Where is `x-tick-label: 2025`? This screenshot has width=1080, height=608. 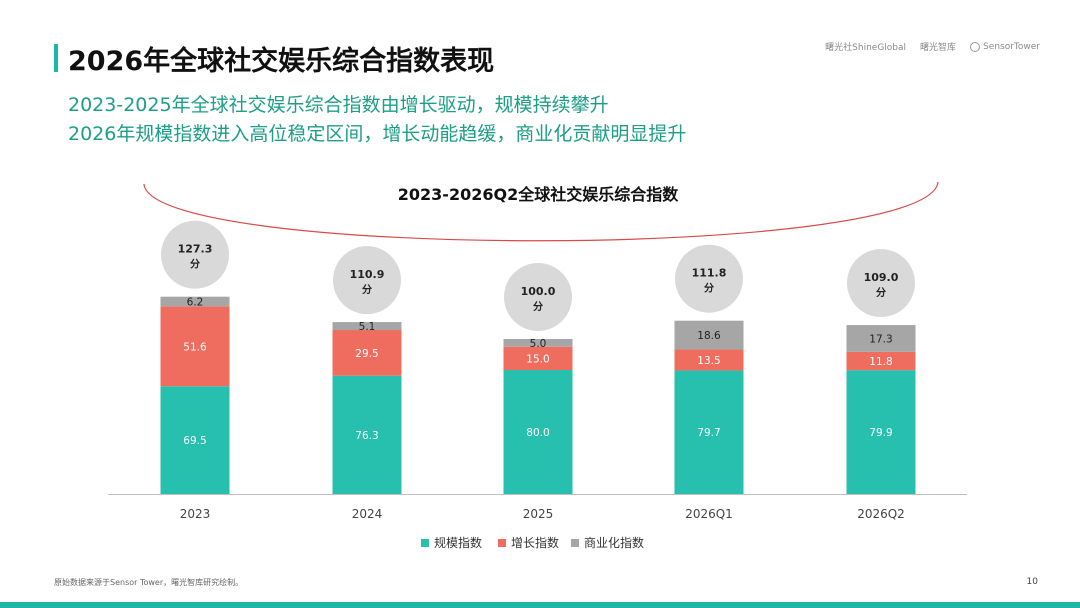
x-tick-label: 2025 is located at coordinates (538, 514).